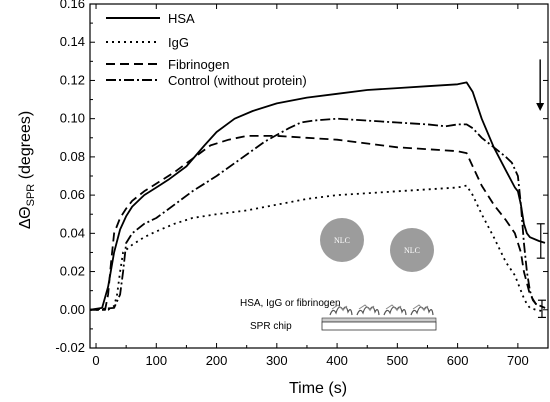 The height and width of the screenshot is (402, 550). What do you see at coordinates (217, 360) in the screenshot?
I see `x-tick-label: 200` at bounding box center [217, 360].